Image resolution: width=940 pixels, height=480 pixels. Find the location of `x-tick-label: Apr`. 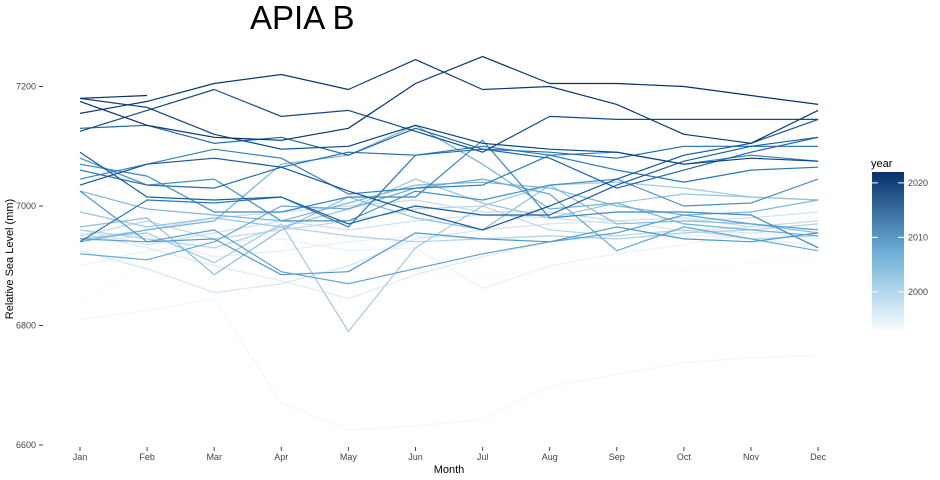

x-tick-label: Apr is located at coordinates (281, 457).